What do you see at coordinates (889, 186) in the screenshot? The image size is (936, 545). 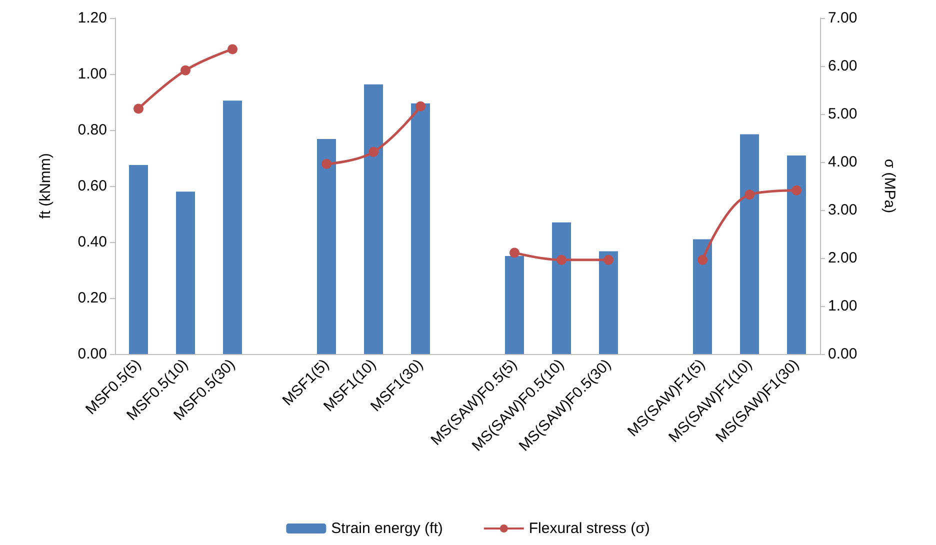 I see `y2-axis-title: σ (MPa)` at bounding box center [889, 186].